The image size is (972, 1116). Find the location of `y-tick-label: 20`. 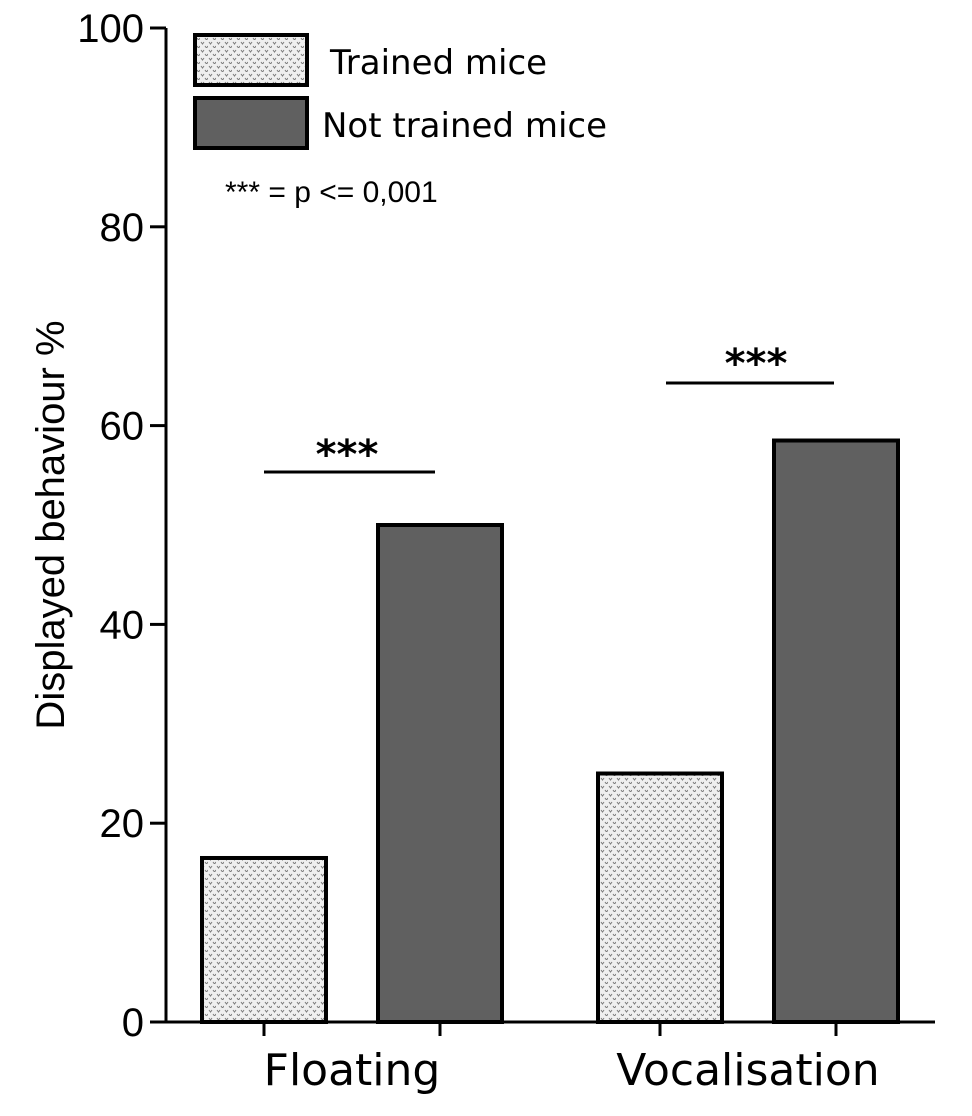

y-tick-label: 20 is located at coordinates (122, 824).